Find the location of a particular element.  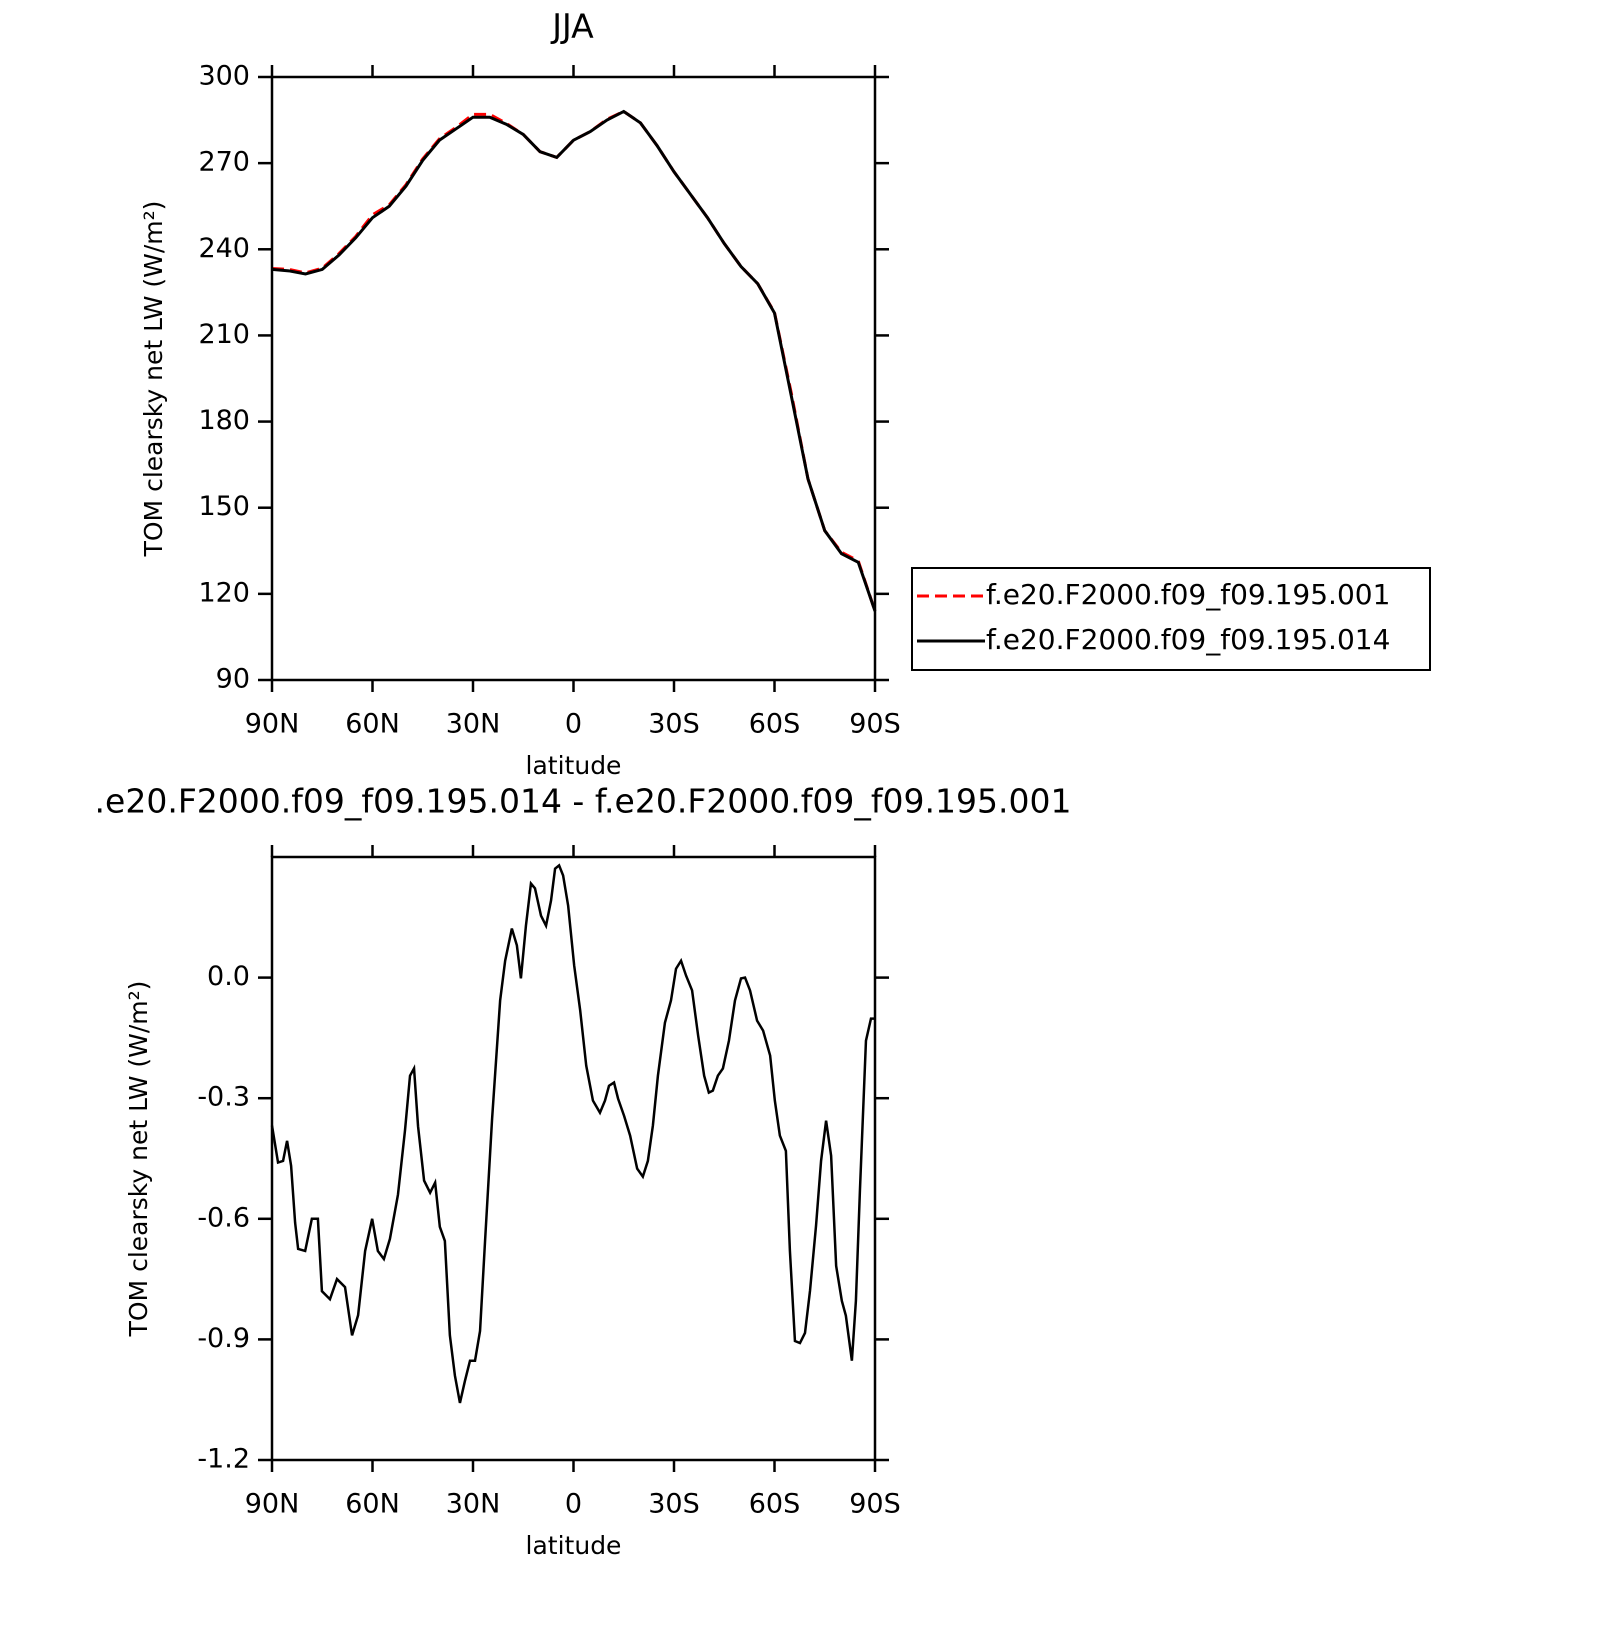

y-tick-label: 210 is located at coordinates (224, 334).